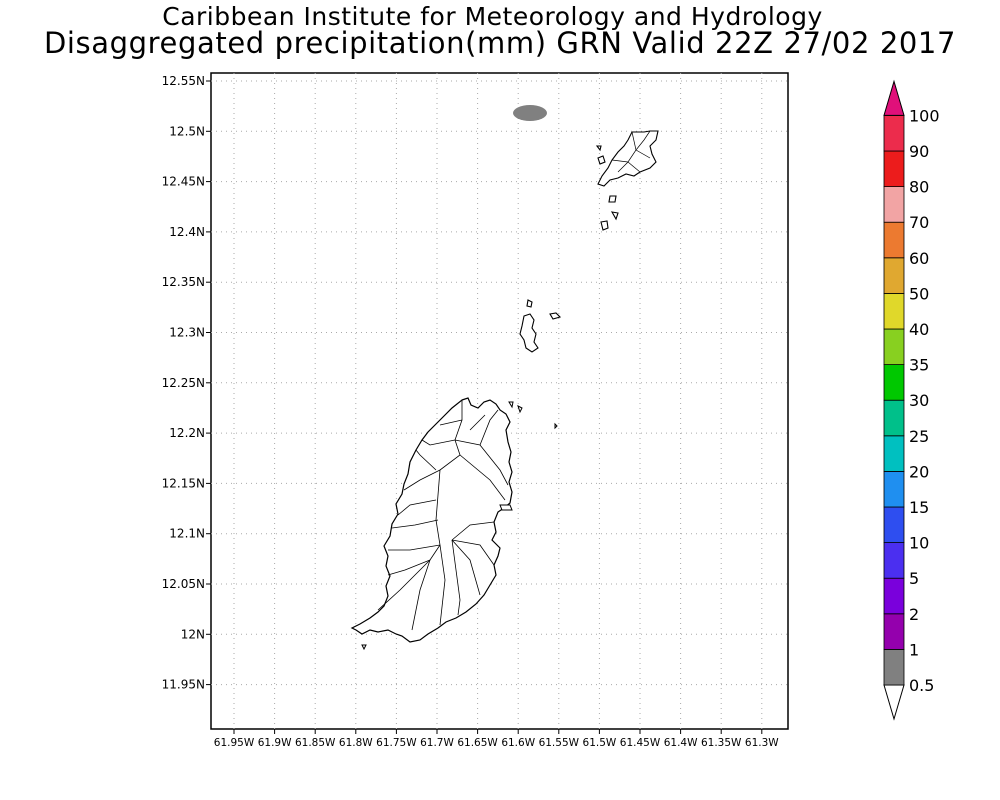 This screenshot has height=800, width=1000. I want to click on lat-tick-label: 12.3N, so click(187, 333).